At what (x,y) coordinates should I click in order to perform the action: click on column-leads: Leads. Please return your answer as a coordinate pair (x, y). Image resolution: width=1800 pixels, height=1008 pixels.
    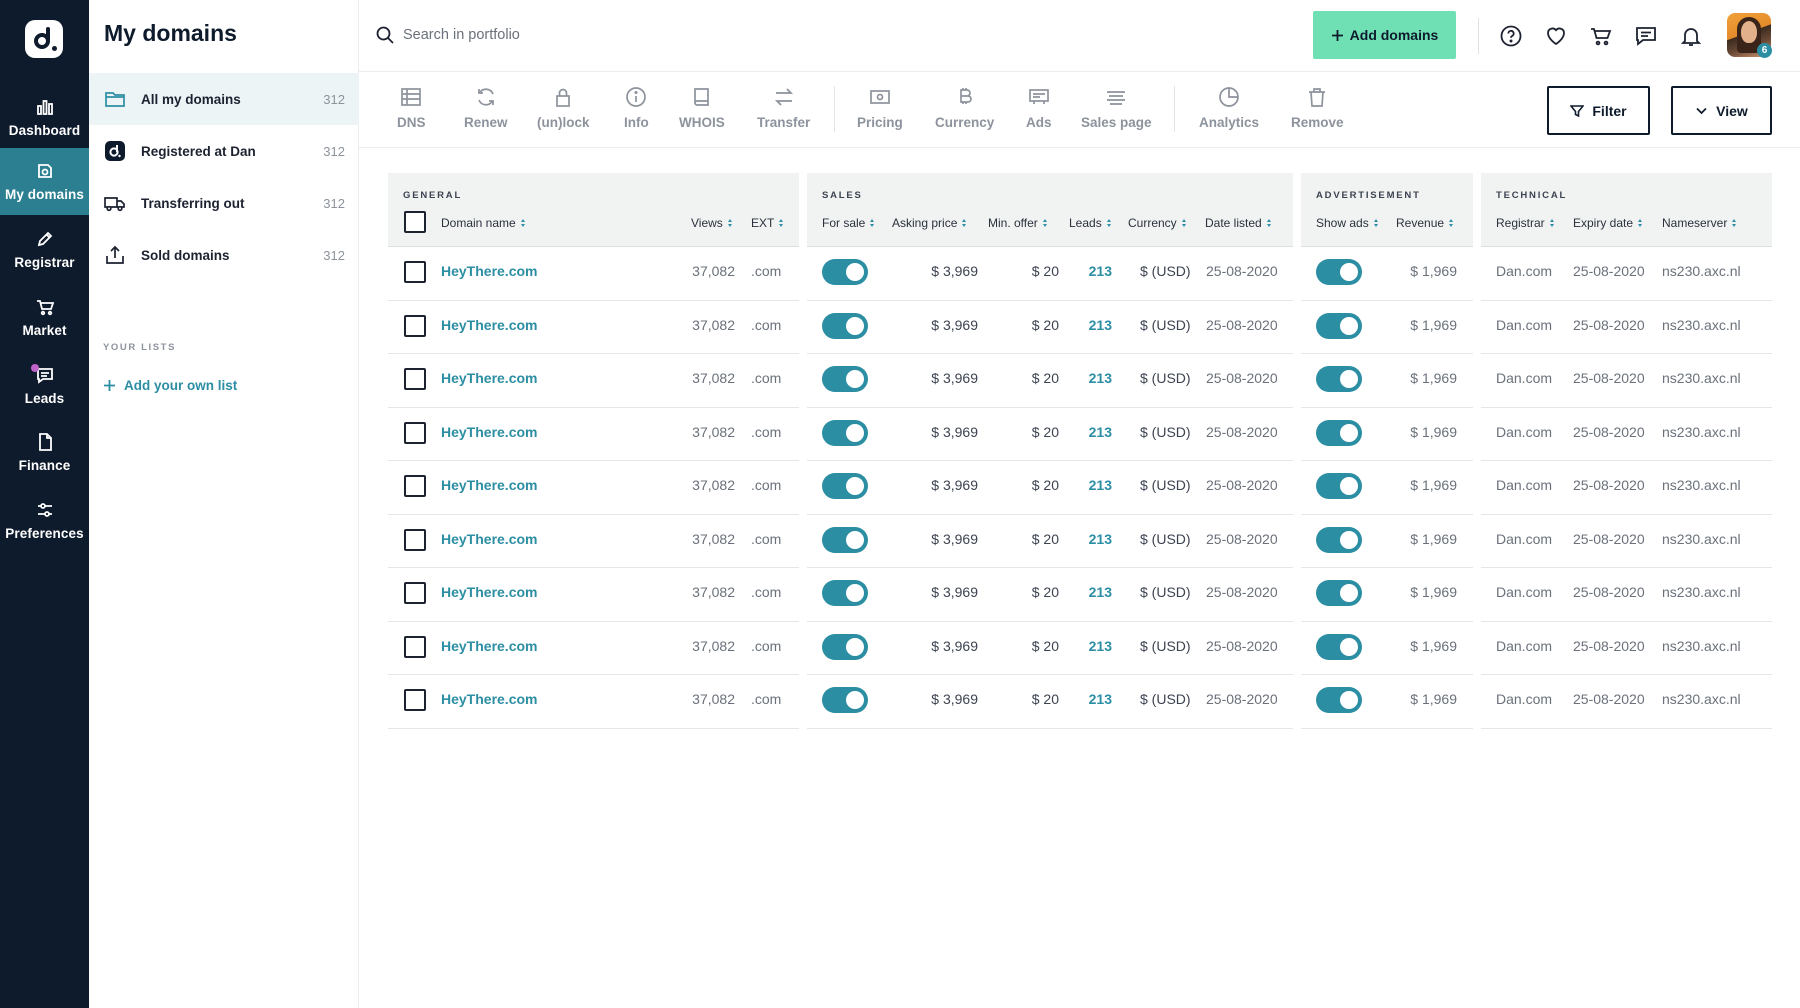
    Looking at the image, I should click on (1090, 223).